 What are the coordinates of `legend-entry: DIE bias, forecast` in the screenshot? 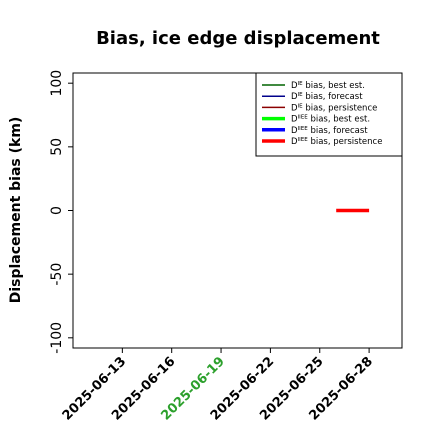 It's located at (327, 97).